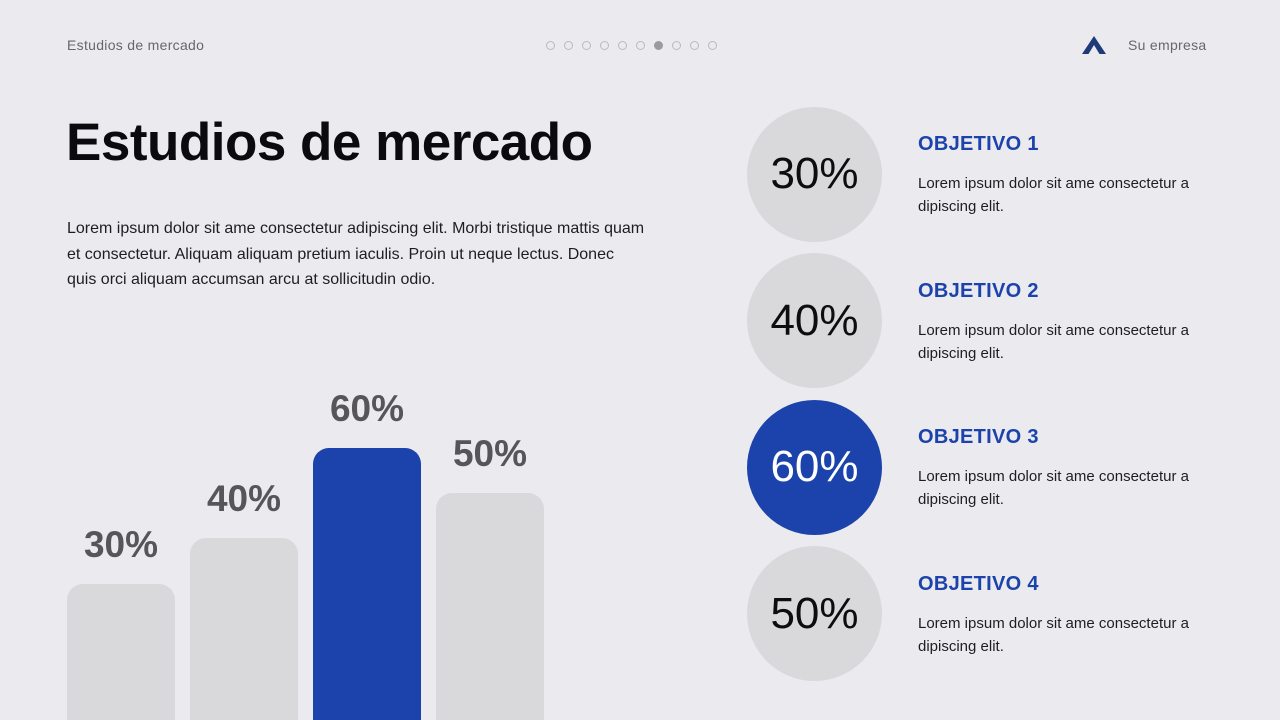 The image size is (1280, 720). Describe the element at coordinates (490, 453) in the screenshot. I see `bar-value-label: 50%` at that location.